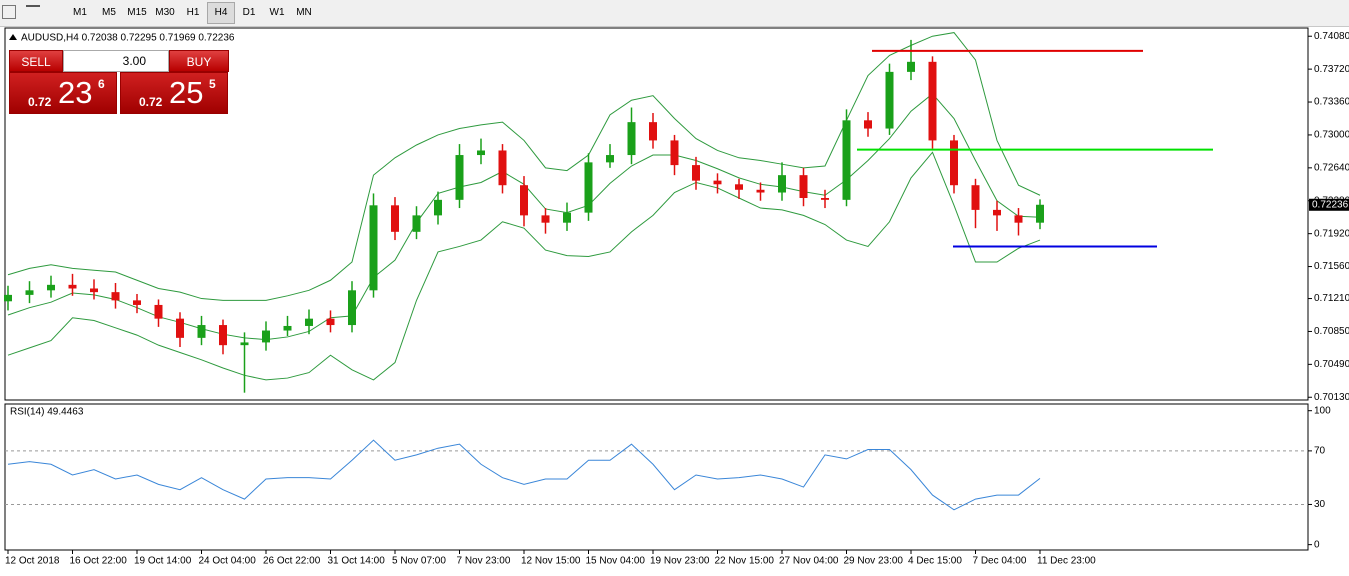 This screenshot has height=576, width=1349. What do you see at coordinates (1331, 266) in the screenshot?
I see `y-tick-label: 0.71560` at bounding box center [1331, 266].